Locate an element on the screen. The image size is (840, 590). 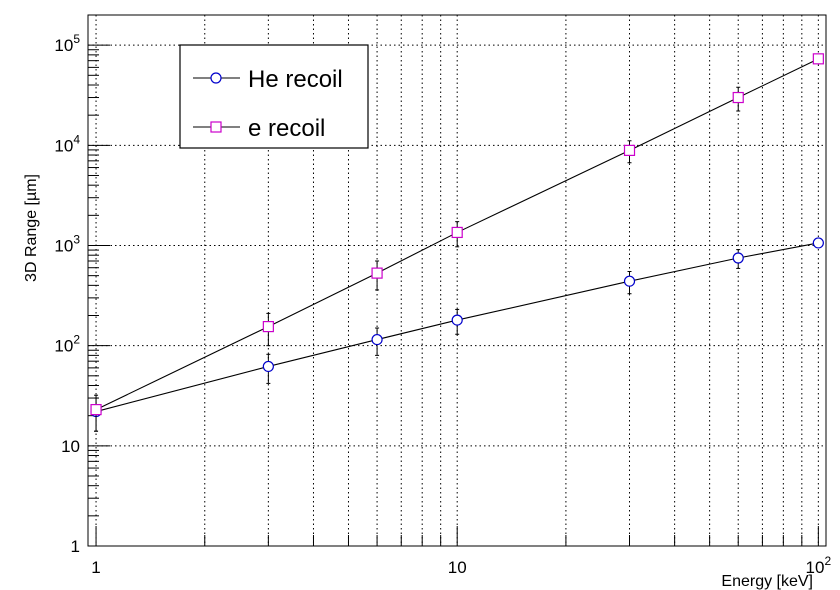
legend-e-marker is located at coordinates (216, 127).